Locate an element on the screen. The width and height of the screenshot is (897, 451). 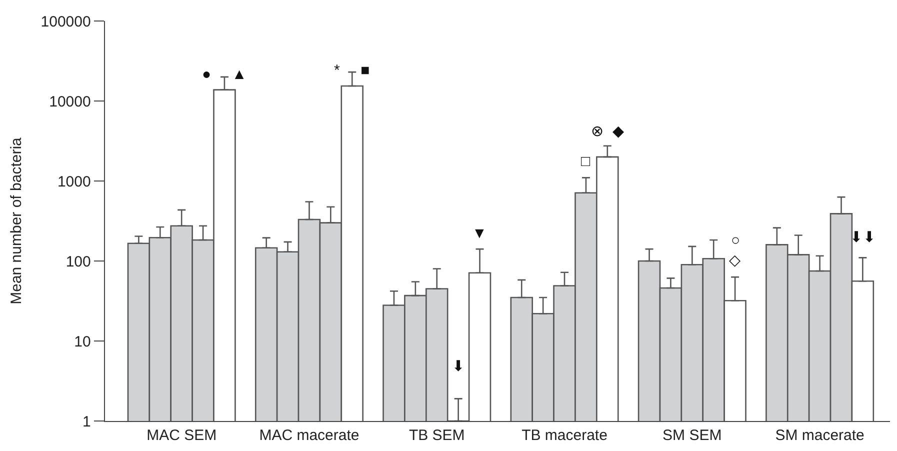
annotation: ⊗ ◆ is located at coordinates (607, 131).